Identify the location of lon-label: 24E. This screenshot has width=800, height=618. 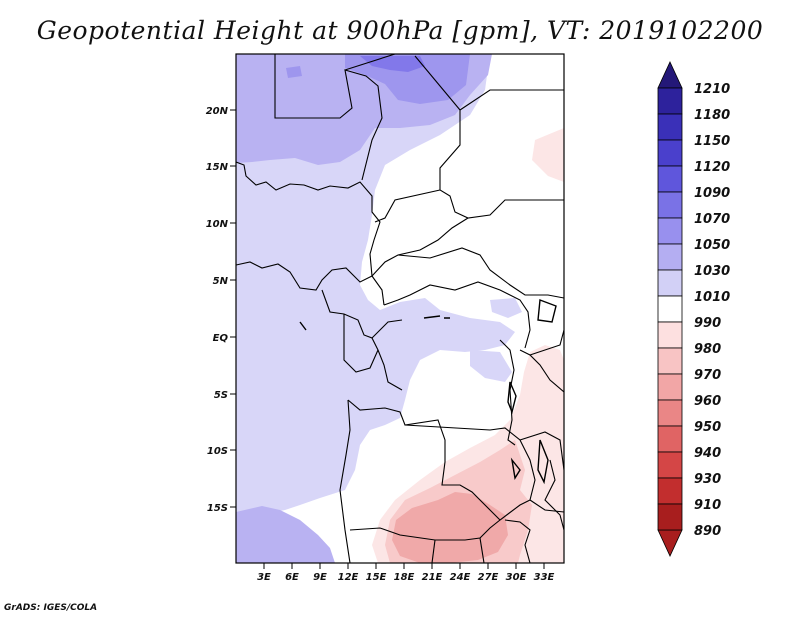
(460, 577).